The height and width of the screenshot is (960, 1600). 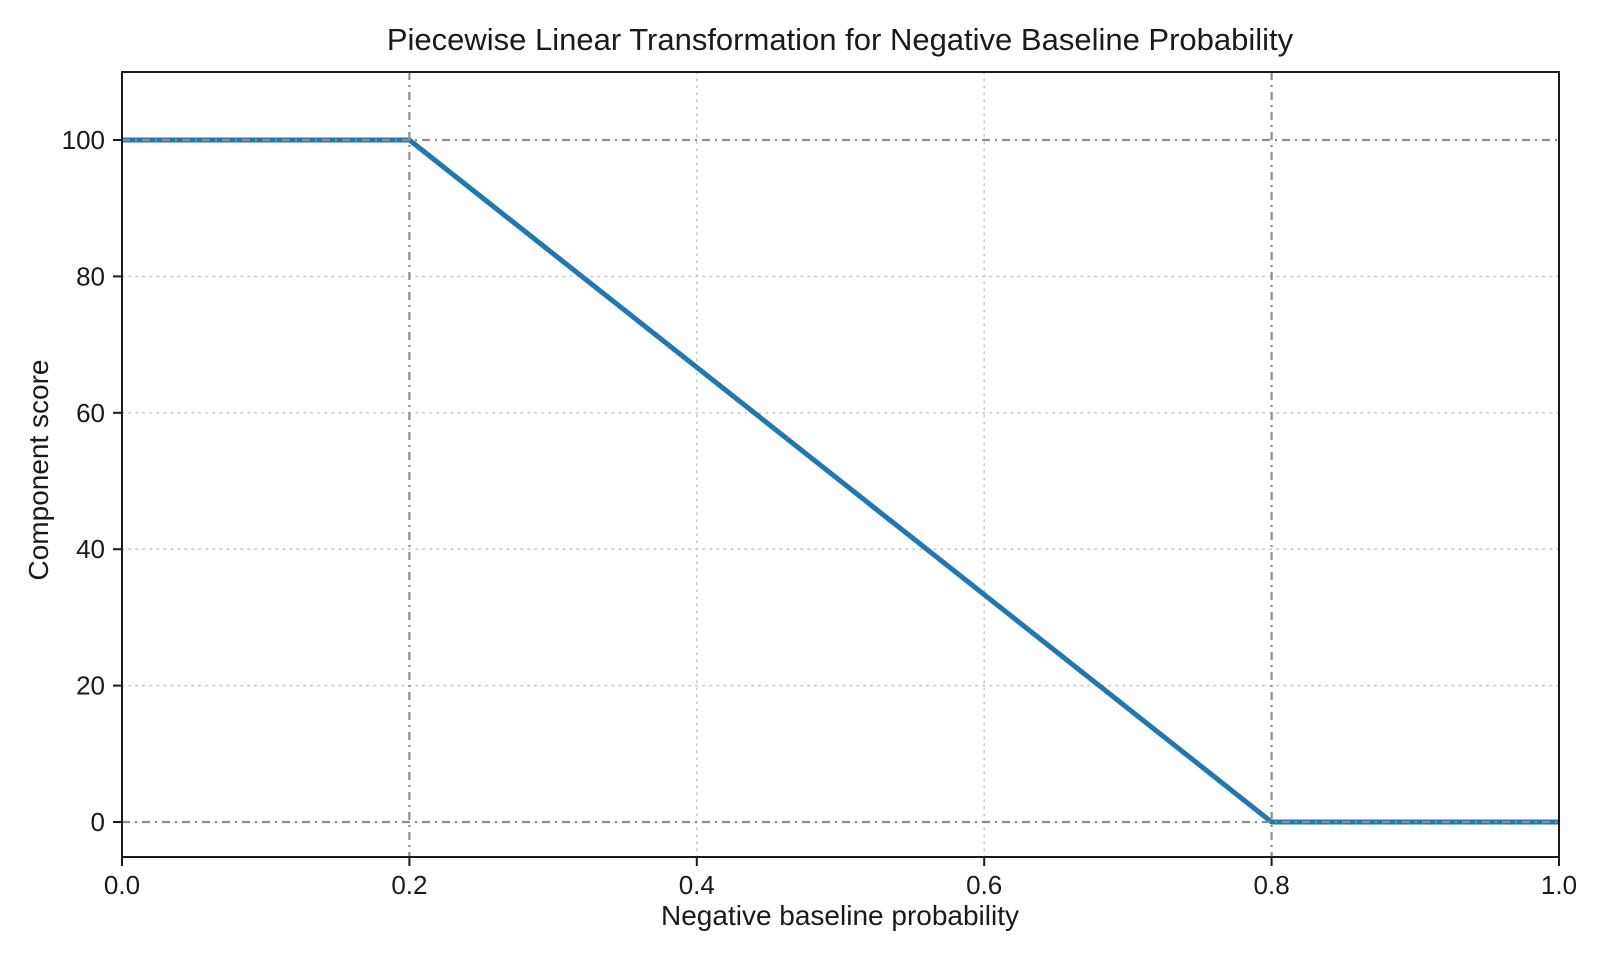 What do you see at coordinates (409, 885) in the screenshot?
I see `x-tick-label: 0.2` at bounding box center [409, 885].